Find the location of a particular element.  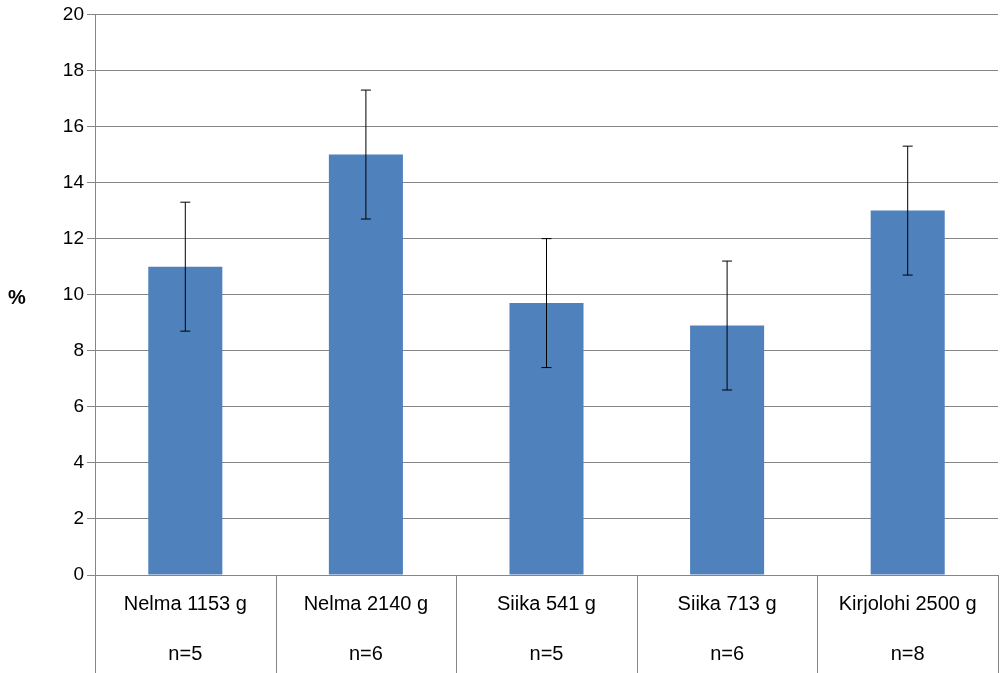

category-label: Siika 713 g n=6 is located at coordinates (727, 627).